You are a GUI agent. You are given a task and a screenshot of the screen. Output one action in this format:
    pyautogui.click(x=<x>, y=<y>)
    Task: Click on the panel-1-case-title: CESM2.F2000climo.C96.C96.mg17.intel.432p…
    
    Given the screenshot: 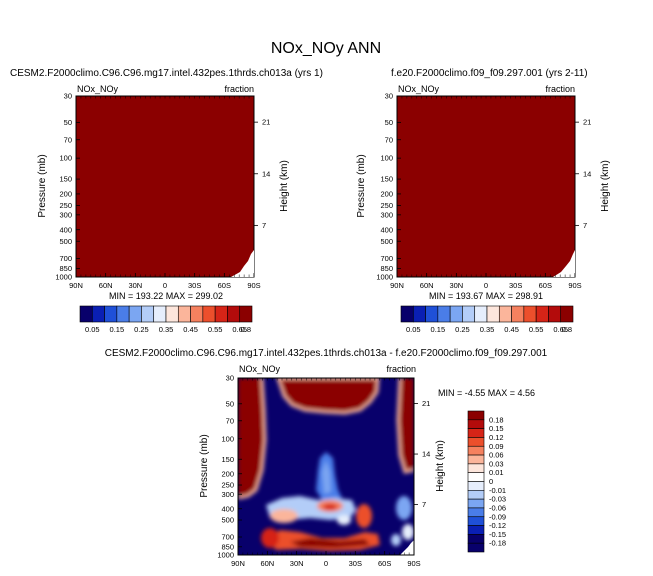 What is the action you would take?
    pyautogui.click(x=166, y=73)
    